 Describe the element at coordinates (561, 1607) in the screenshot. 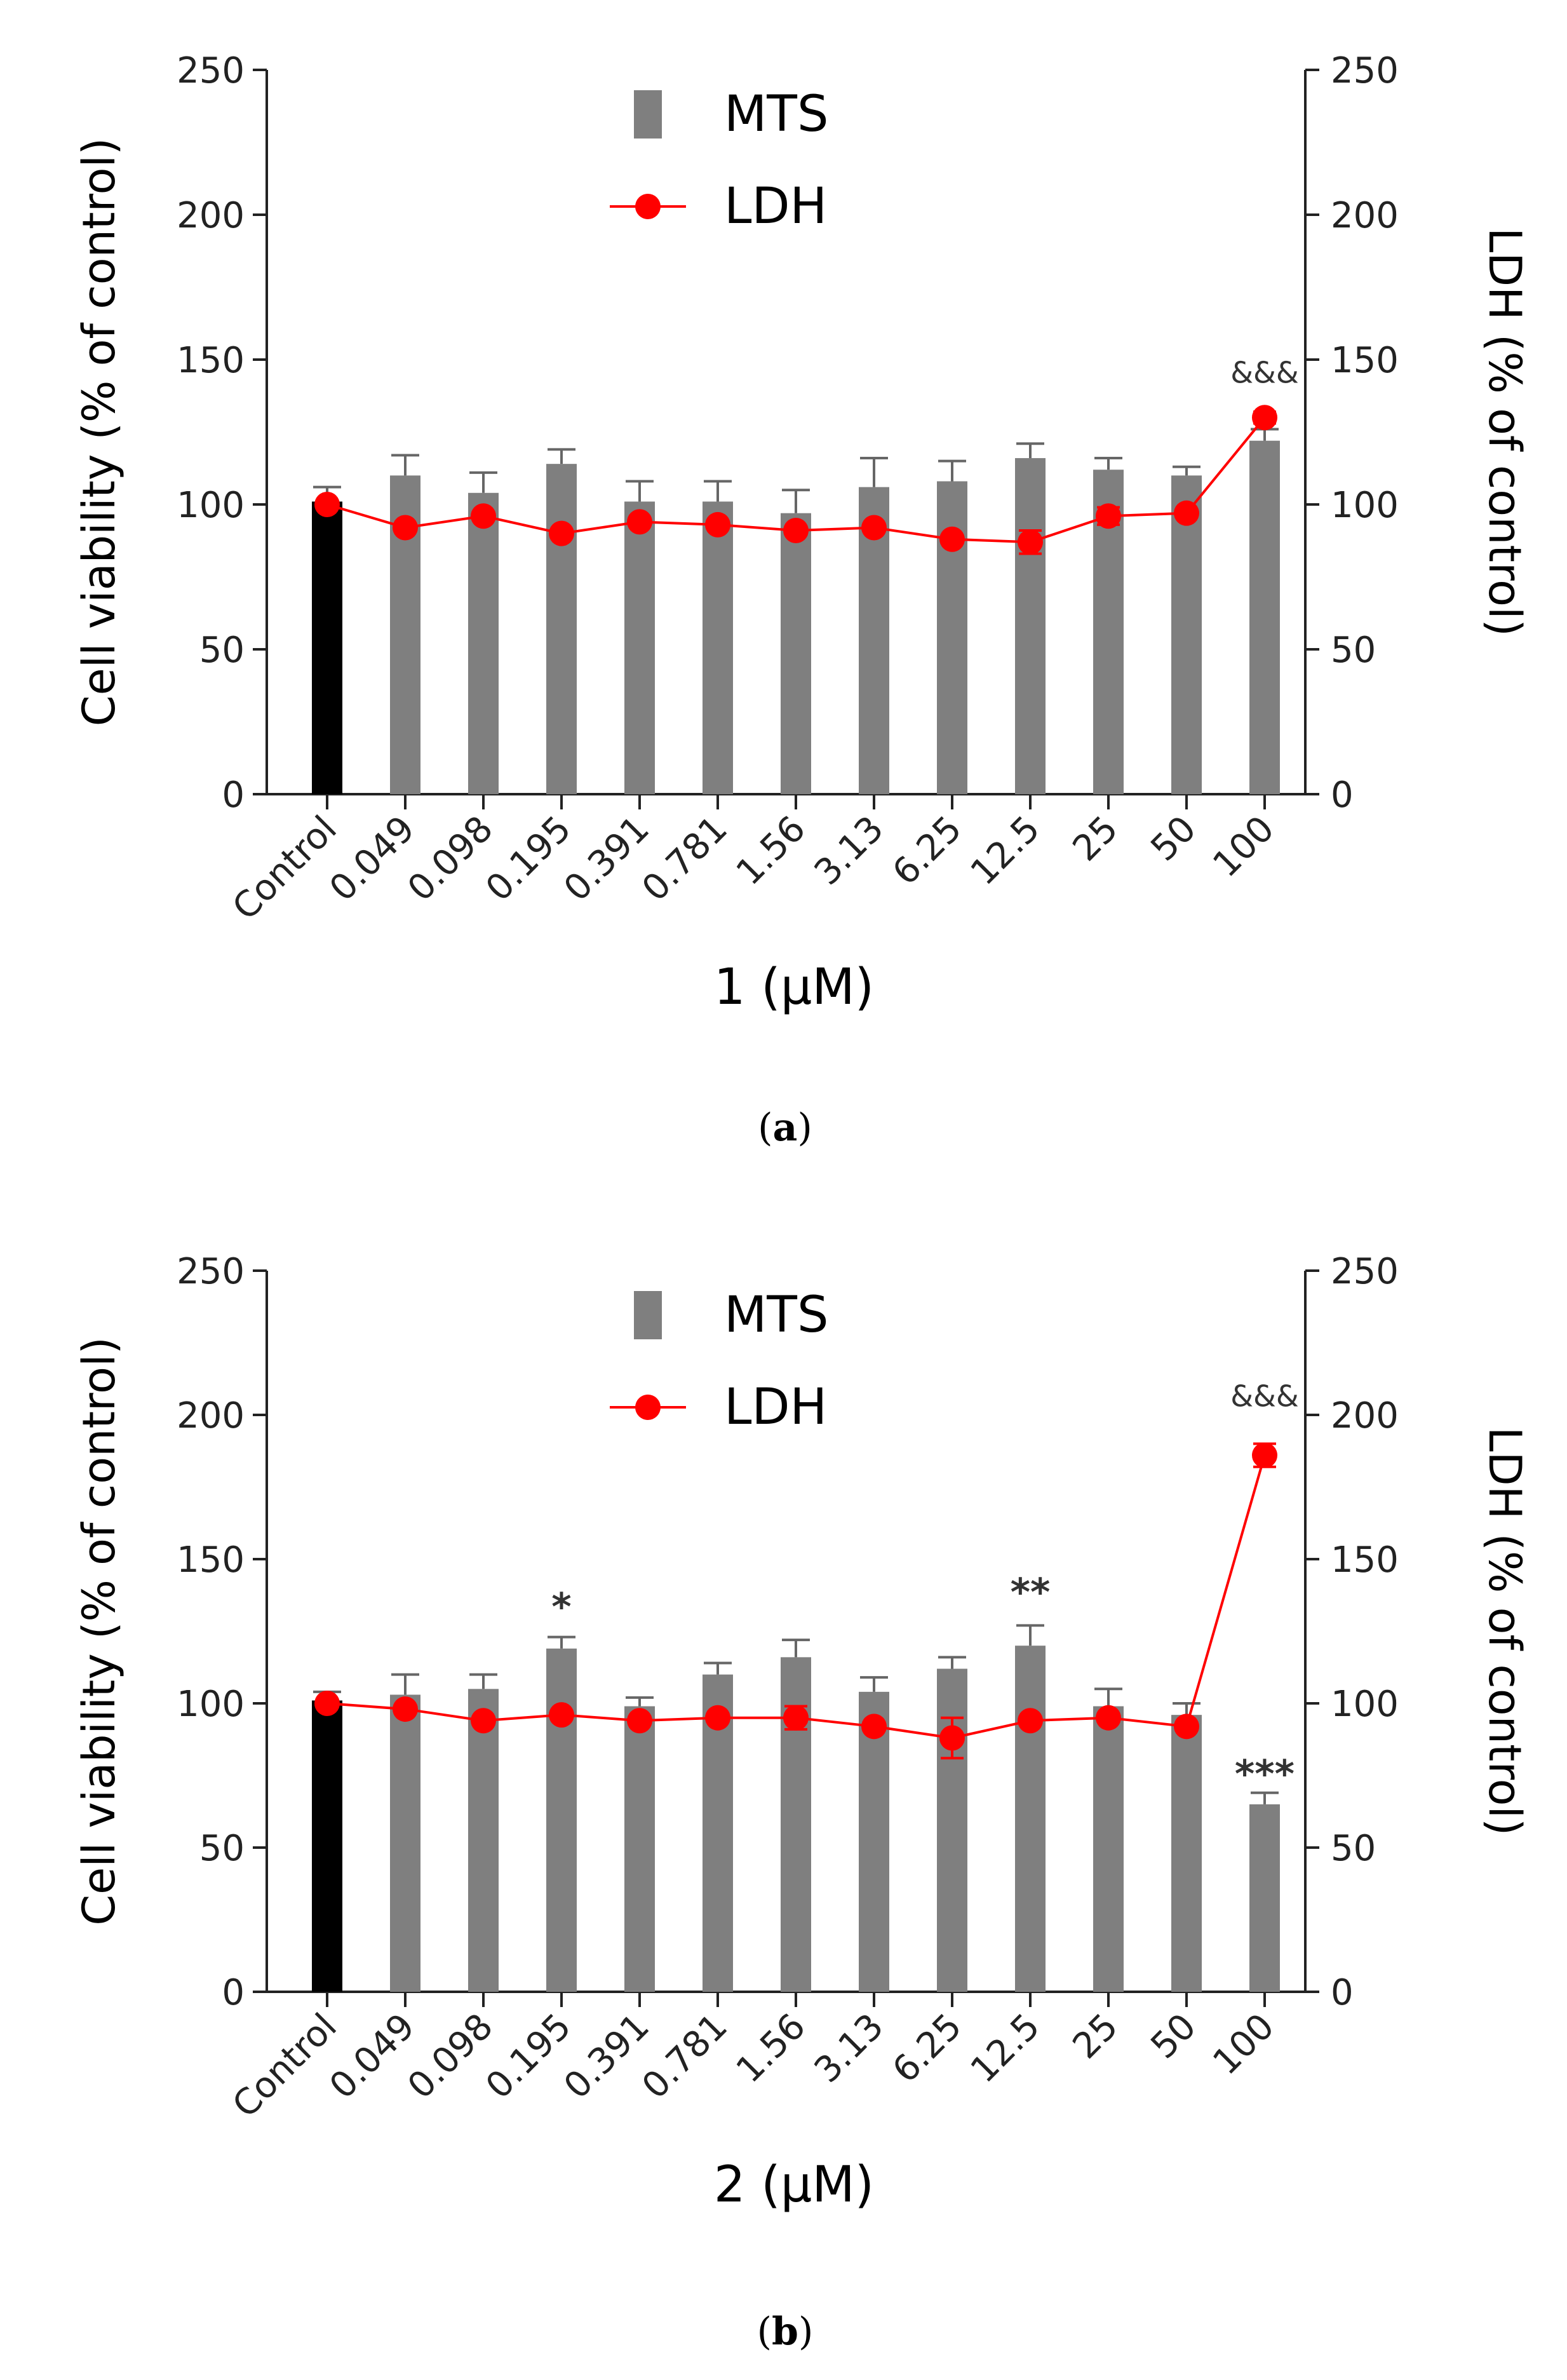

I see `significance-annotation: *` at that location.